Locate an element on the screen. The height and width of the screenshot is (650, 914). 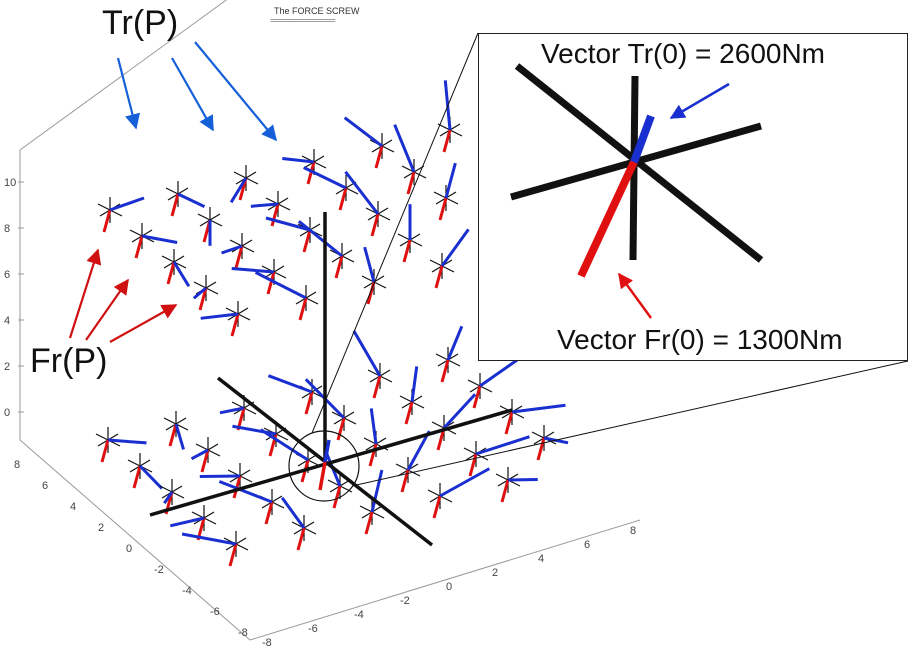
y-tick-label: -2 is located at coordinates (159, 570).